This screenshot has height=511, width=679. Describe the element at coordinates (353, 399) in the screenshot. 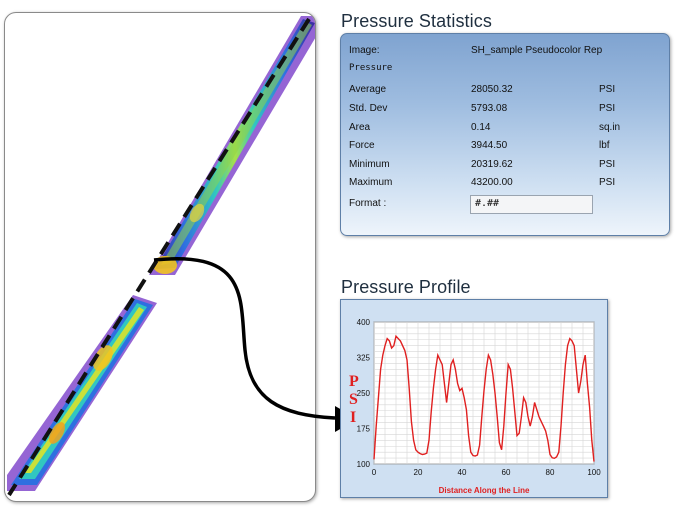

I see `ylabel-letter-s: S` at that location.